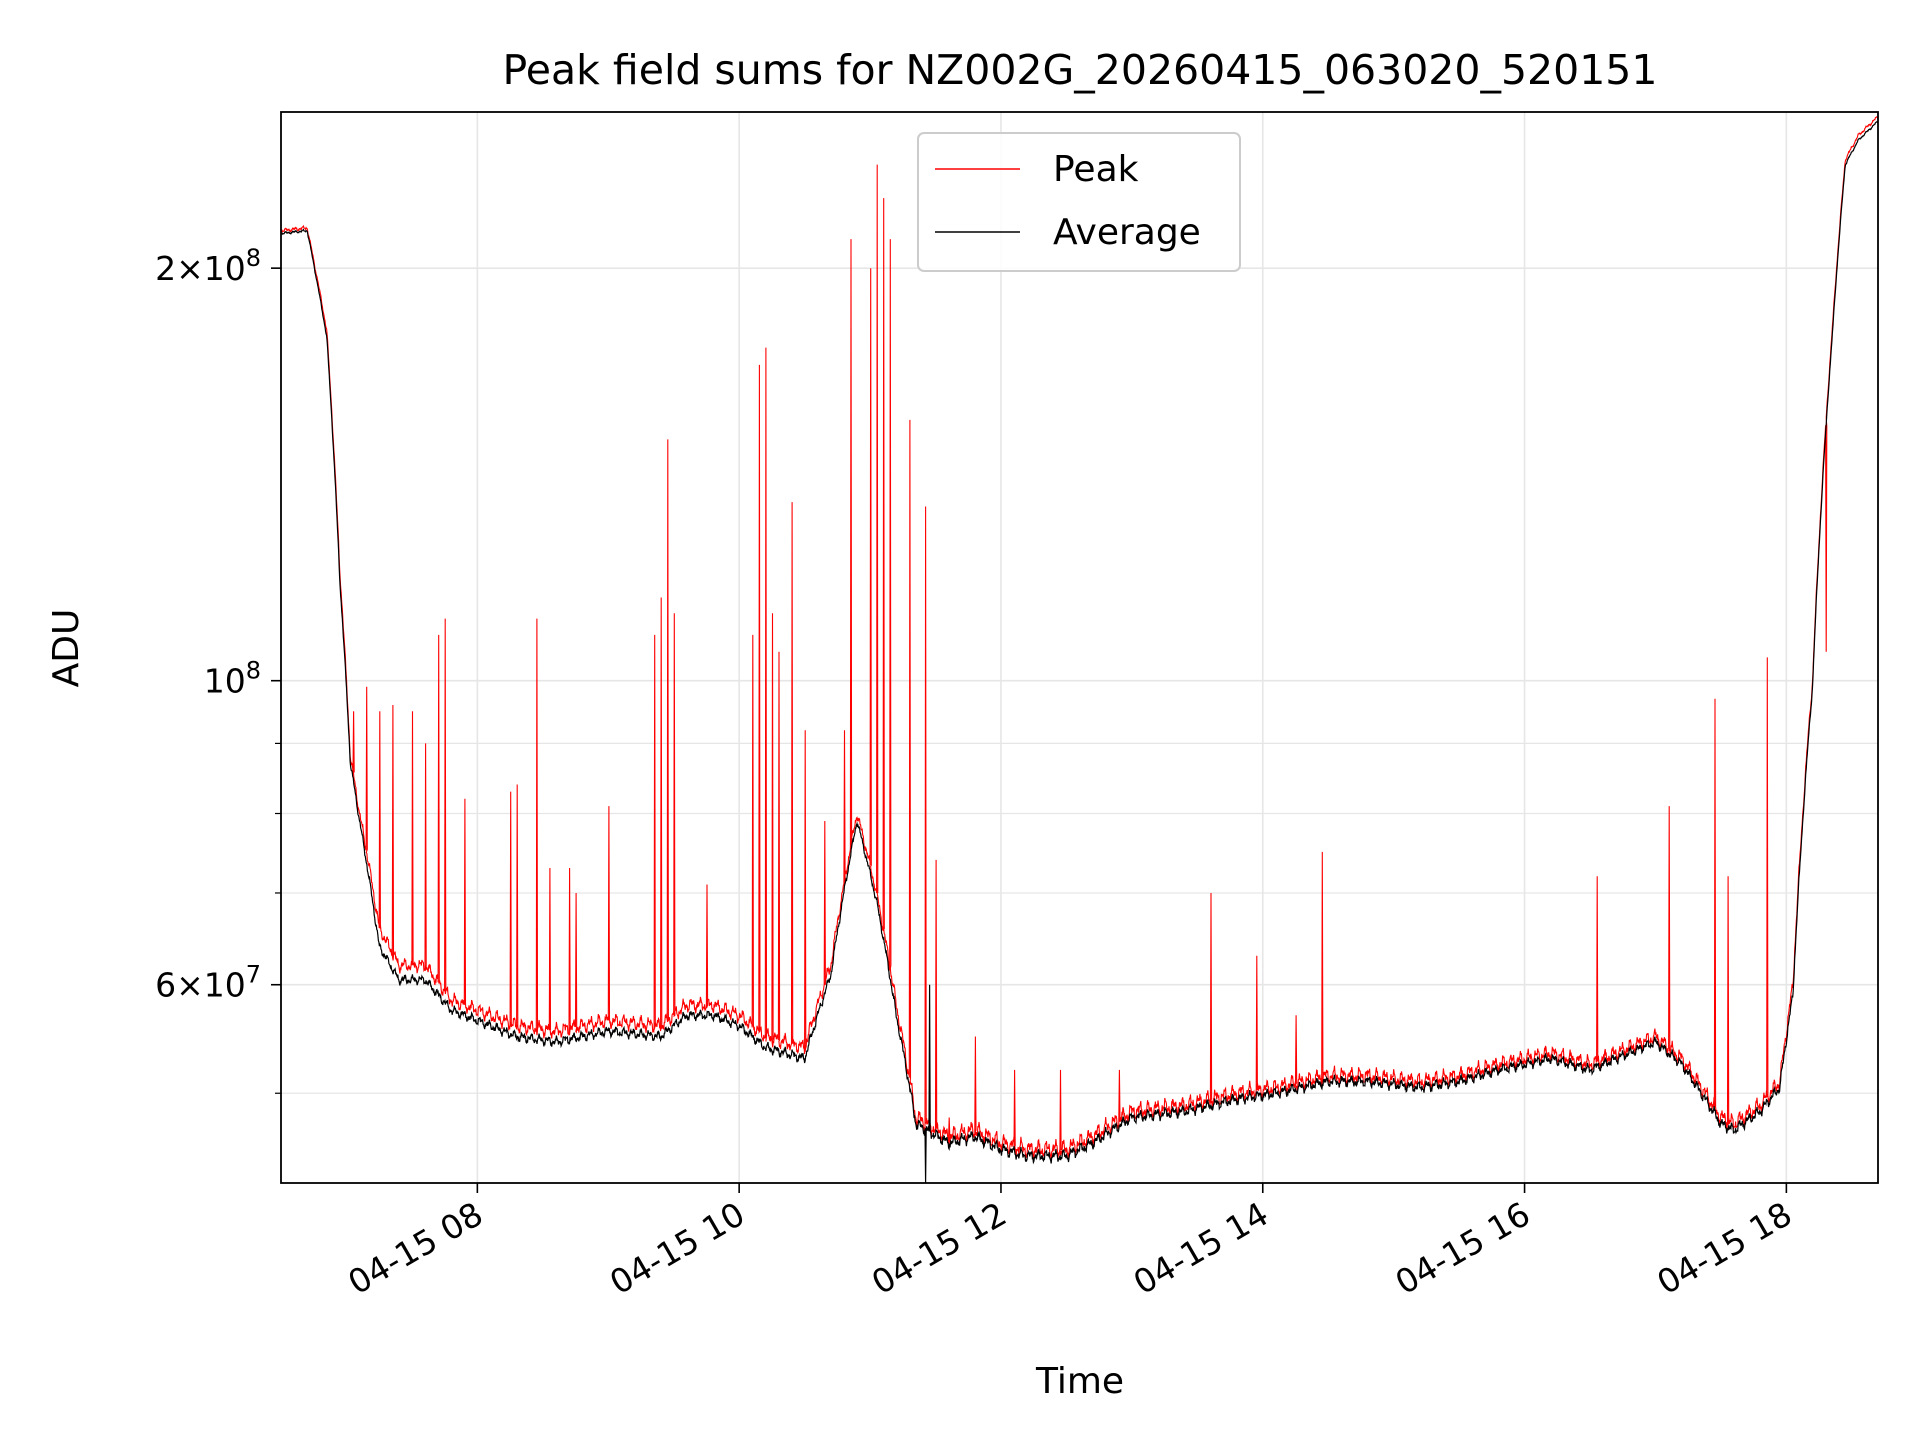  I want to click on legend: Peak Average, so click(1079, 202).